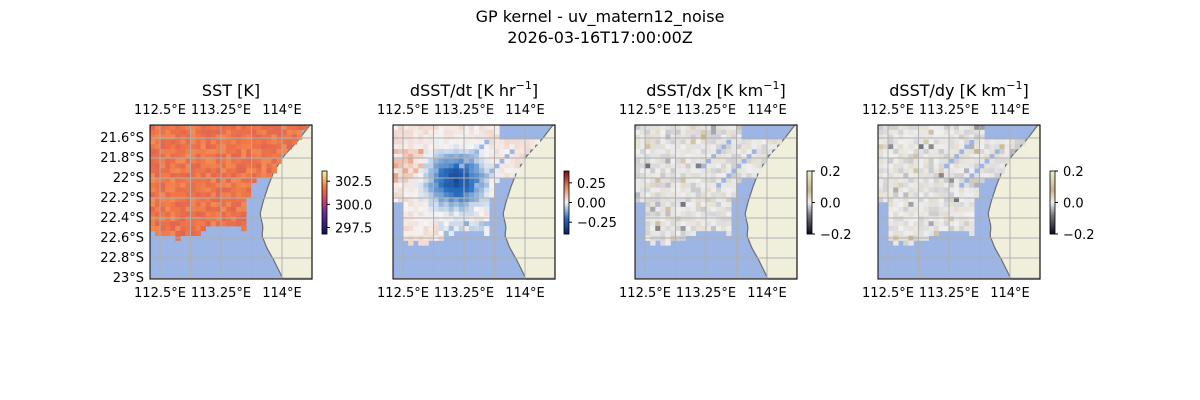  I want to click on lat-tick-label: 21.6°S, so click(122, 138).